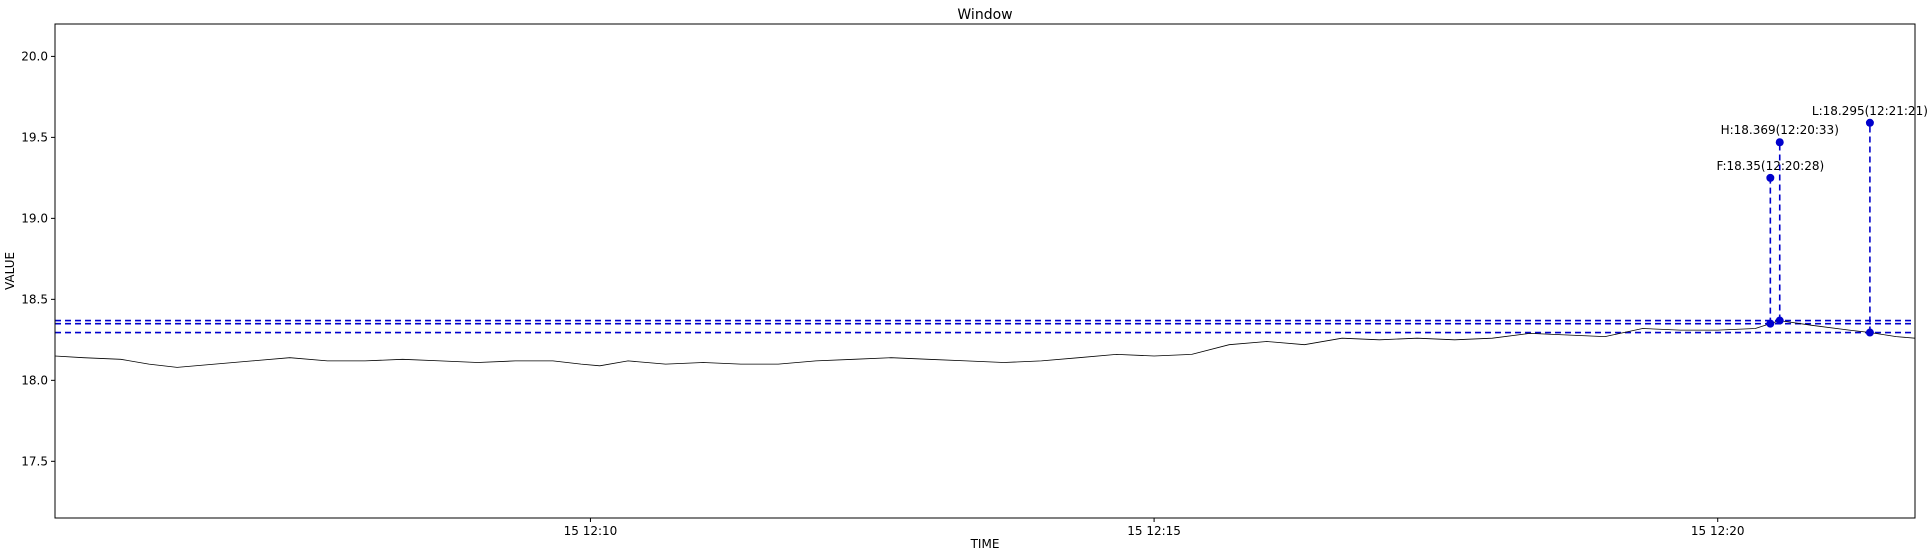  I want to click on x-tick-label: 15 12:15, so click(1154, 531).